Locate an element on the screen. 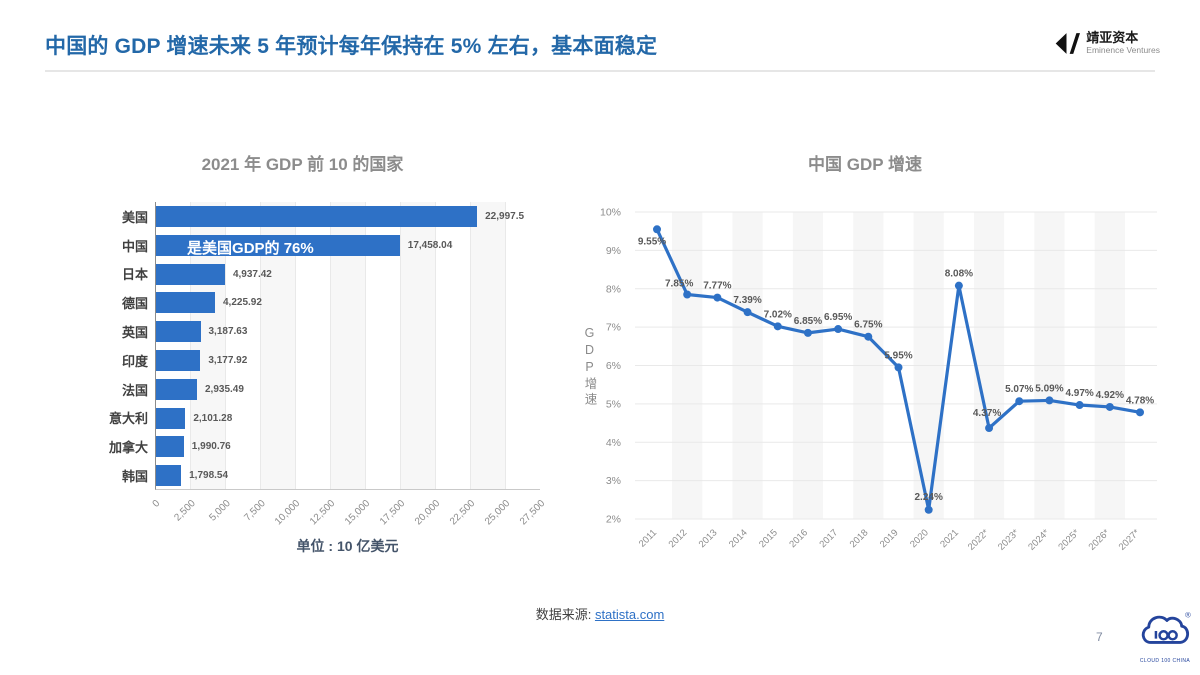 The height and width of the screenshot is (675, 1200). source-label: 数据来源: is located at coordinates (563, 614).